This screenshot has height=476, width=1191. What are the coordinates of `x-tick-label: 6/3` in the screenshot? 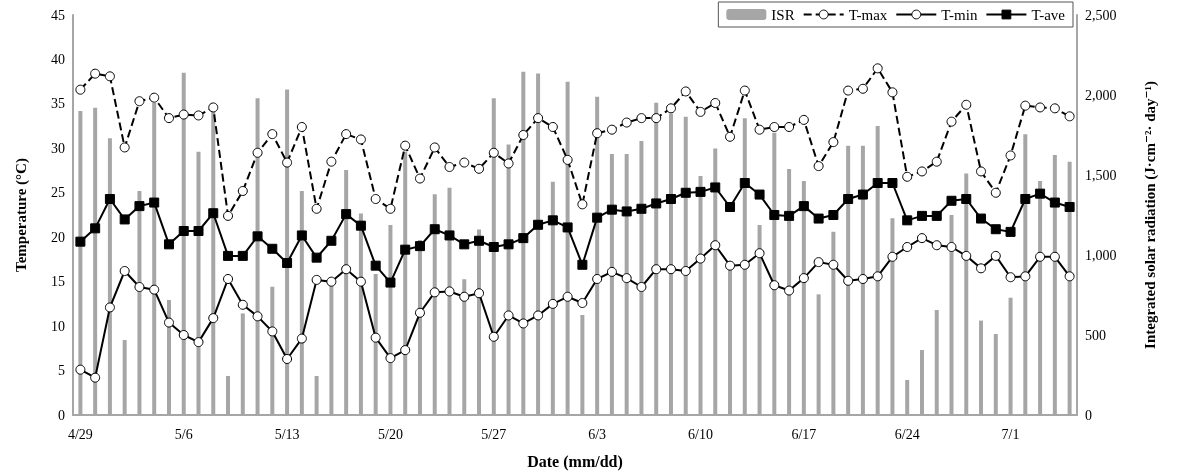 It's located at (597, 434).